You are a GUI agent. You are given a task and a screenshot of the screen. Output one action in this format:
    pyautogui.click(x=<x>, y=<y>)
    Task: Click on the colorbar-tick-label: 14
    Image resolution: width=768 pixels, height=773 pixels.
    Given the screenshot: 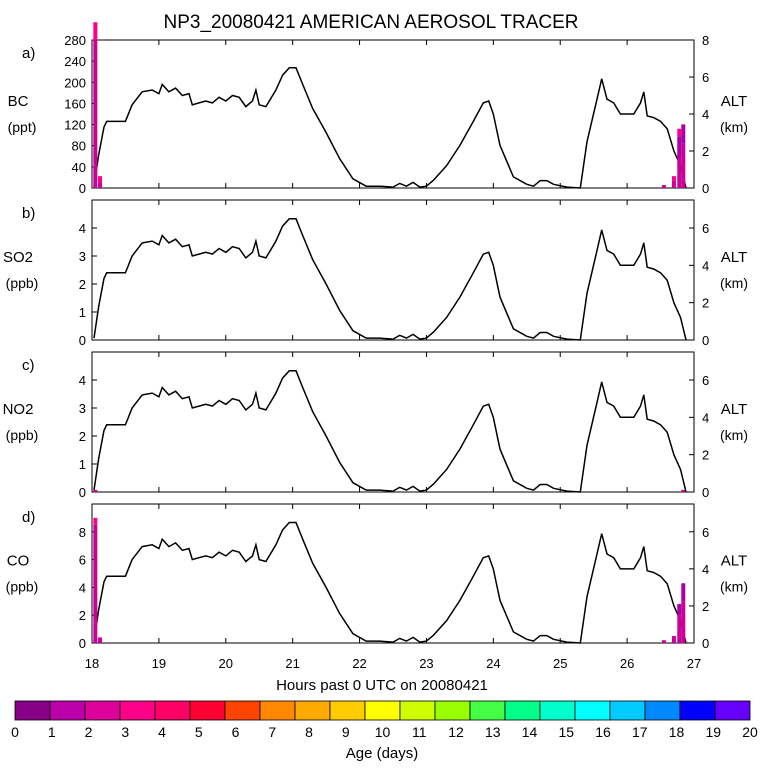 What is the action you would take?
    pyautogui.click(x=530, y=732)
    